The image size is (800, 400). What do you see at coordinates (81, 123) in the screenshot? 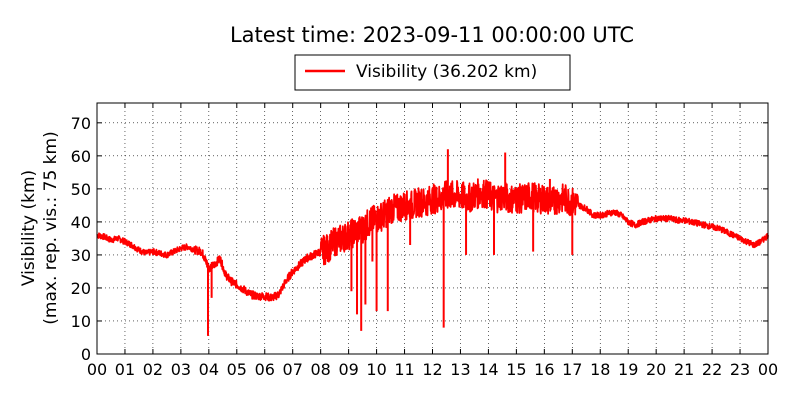
I see `y-tick-label: 70` at bounding box center [81, 123].